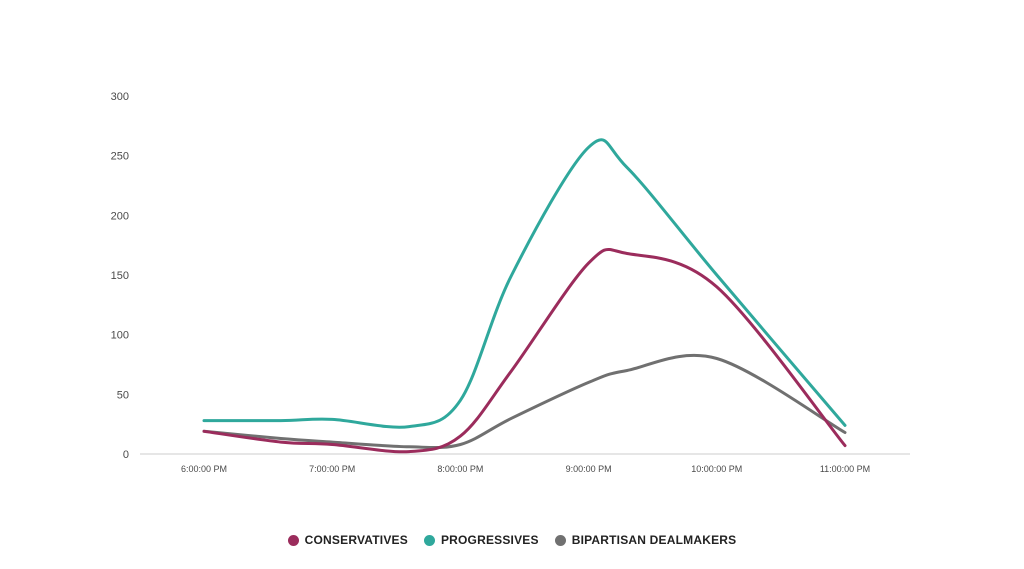  I want to click on y-tick-label: 300, so click(120, 97).